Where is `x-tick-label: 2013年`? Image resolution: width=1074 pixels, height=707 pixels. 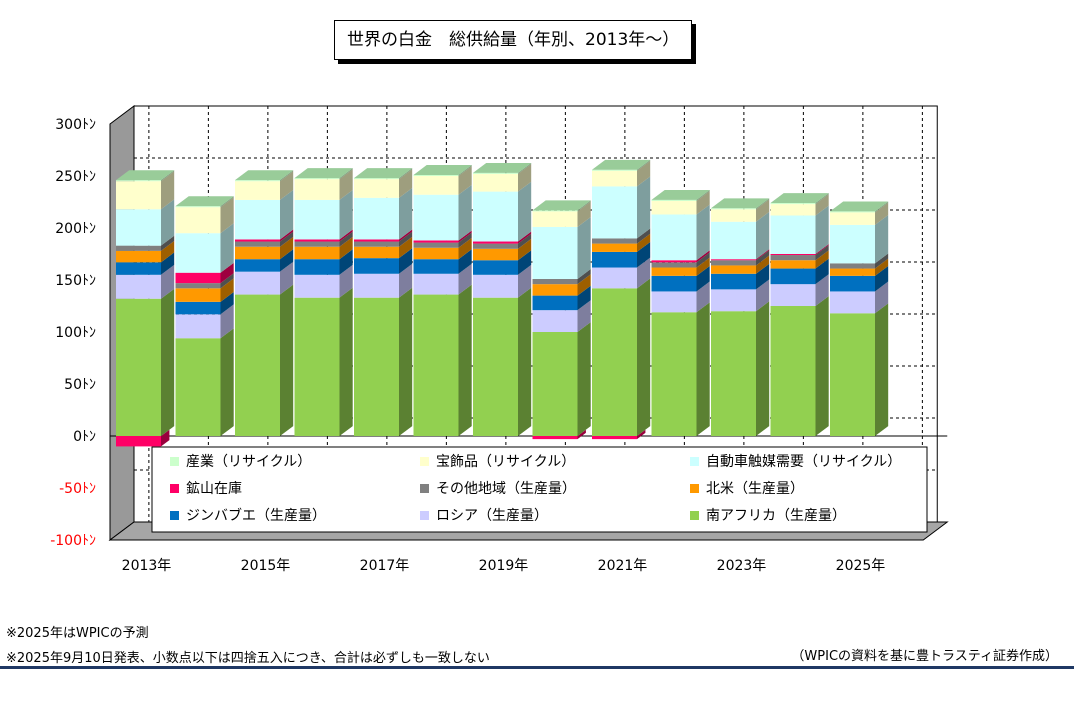 x-tick-label: 2013年 is located at coordinates (147, 566).